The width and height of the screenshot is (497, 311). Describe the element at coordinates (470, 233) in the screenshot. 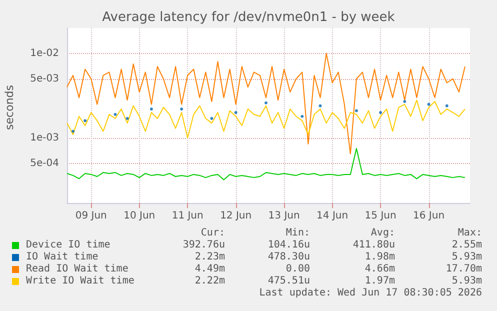

I see `text: Max:` at that location.